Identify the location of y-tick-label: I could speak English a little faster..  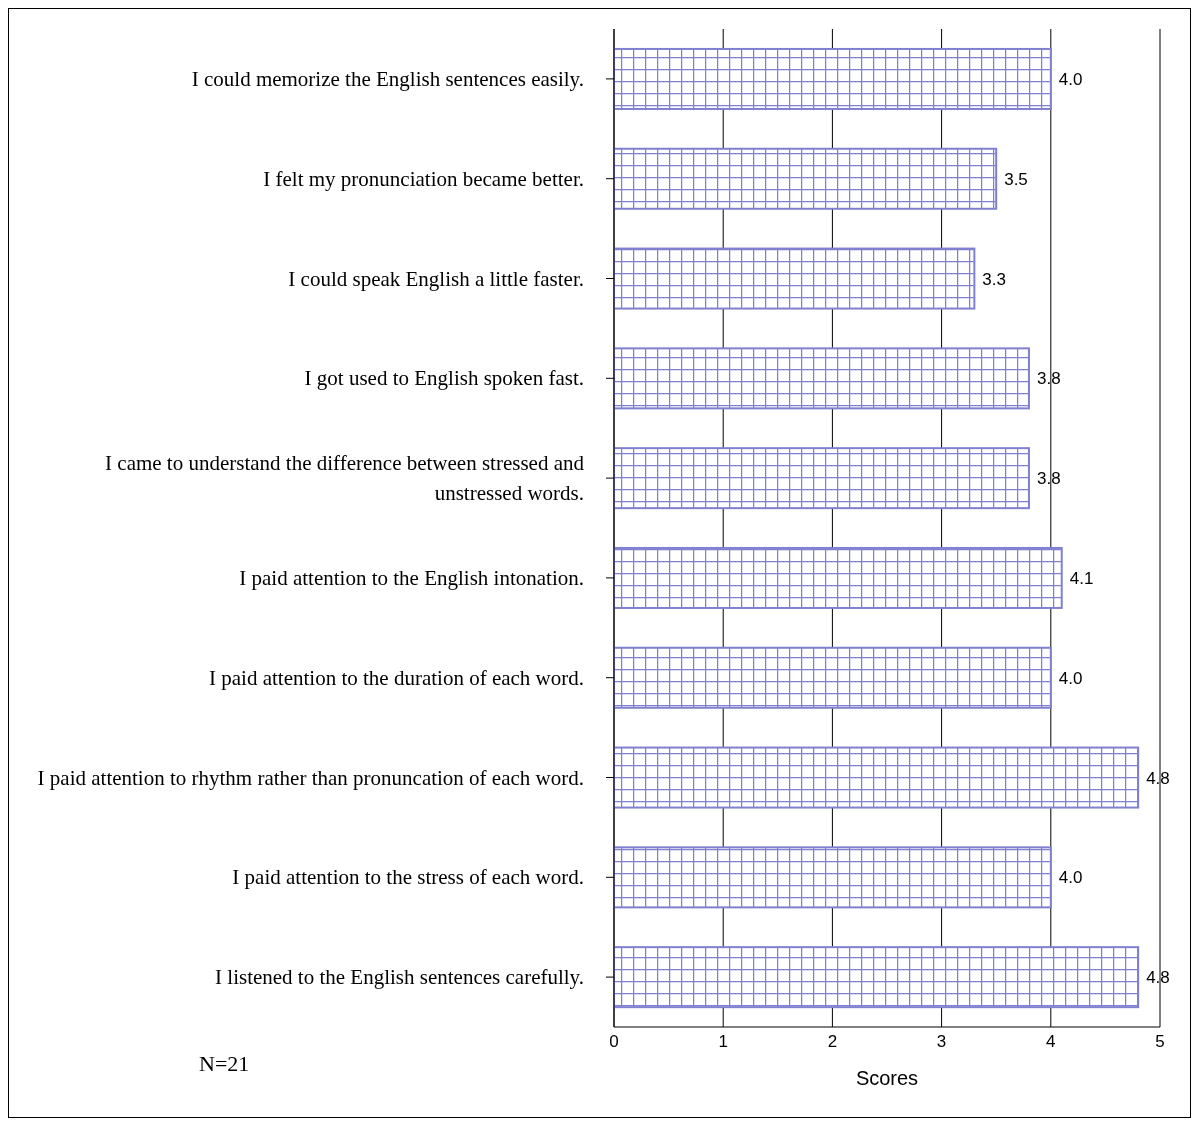
(436, 278).